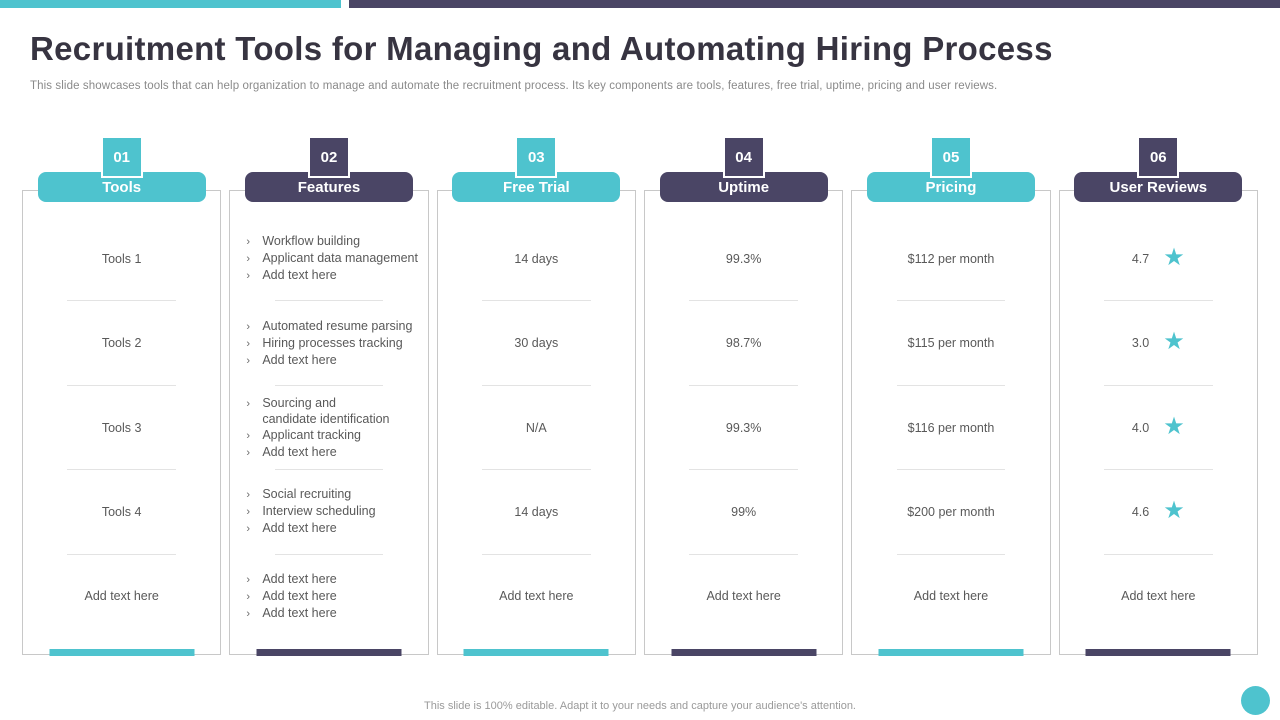 The width and height of the screenshot is (1280, 720). I want to click on cell-text: $116 per month, so click(951, 427).